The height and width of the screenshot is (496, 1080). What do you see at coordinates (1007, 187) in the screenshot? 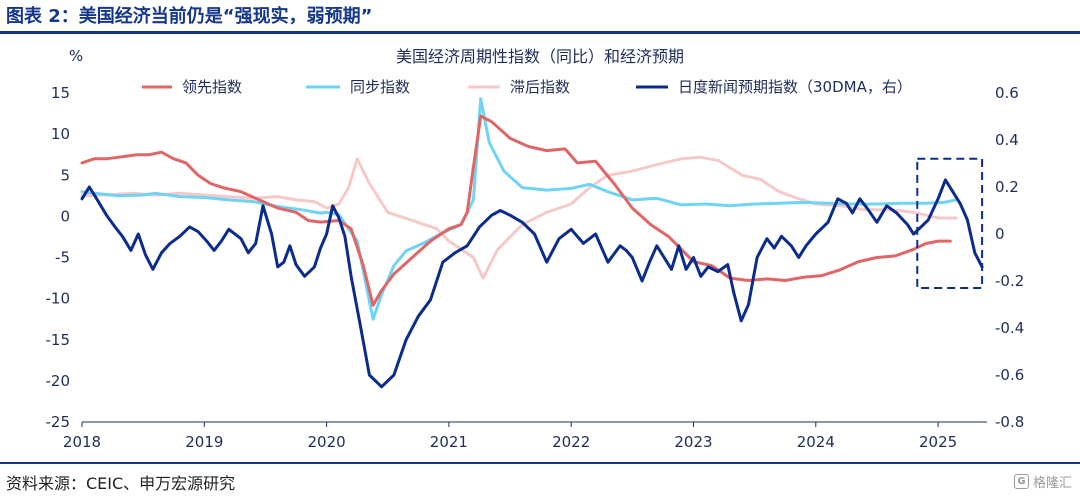
I see `right-tick-label: 0.2` at bounding box center [1007, 187].